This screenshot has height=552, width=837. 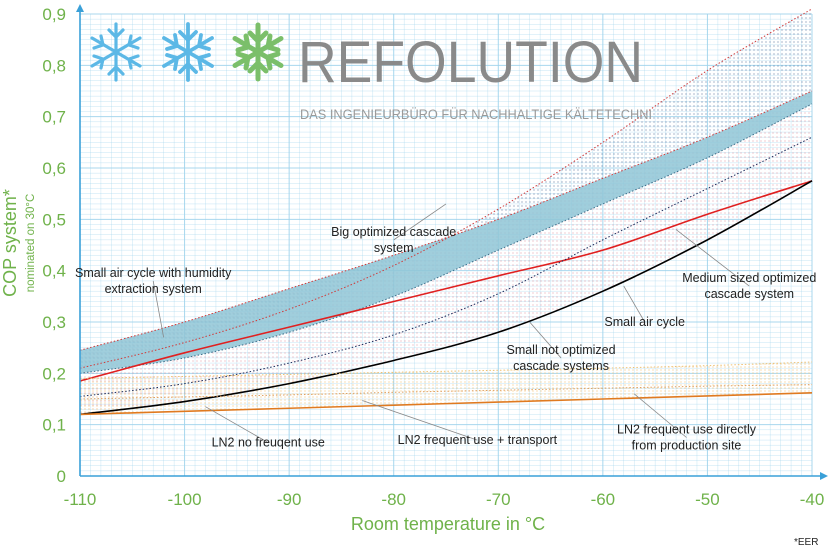 What do you see at coordinates (393, 499) in the screenshot?
I see `x-tick-label: -80` at bounding box center [393, 499].